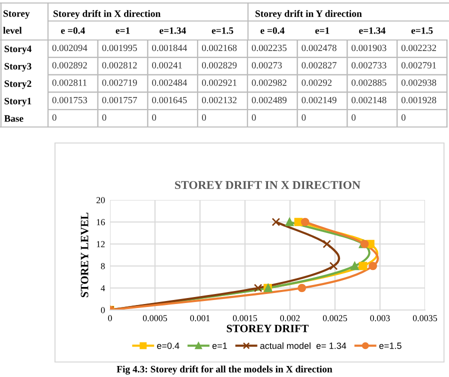 The width and height of the screenshot is (449, 377). Describe the element at coordinates (267, 185) in the screenshot. I see `chart-title: STOREY DRIFT IN X DIRECTION` at that location.